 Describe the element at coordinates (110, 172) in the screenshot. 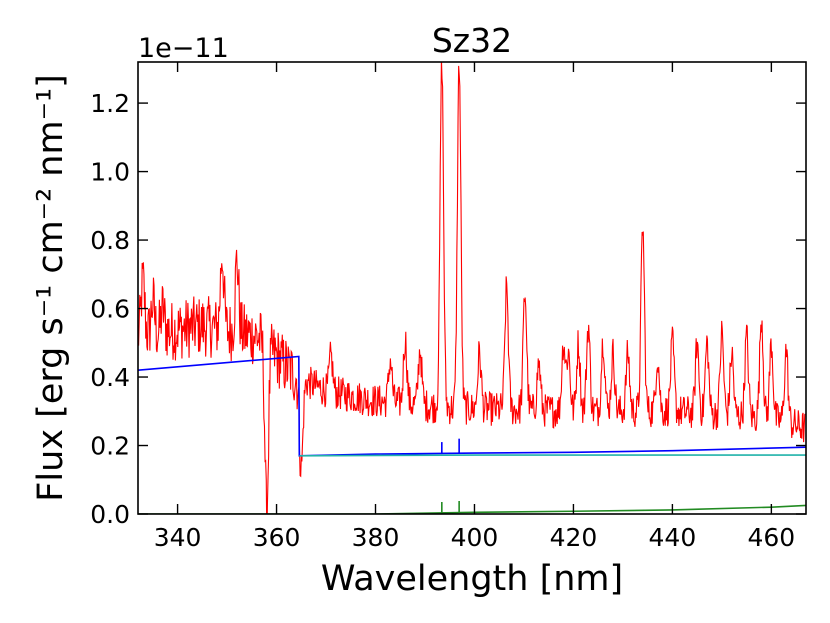

I see `y-tick-label-5: 1.0` at that location.